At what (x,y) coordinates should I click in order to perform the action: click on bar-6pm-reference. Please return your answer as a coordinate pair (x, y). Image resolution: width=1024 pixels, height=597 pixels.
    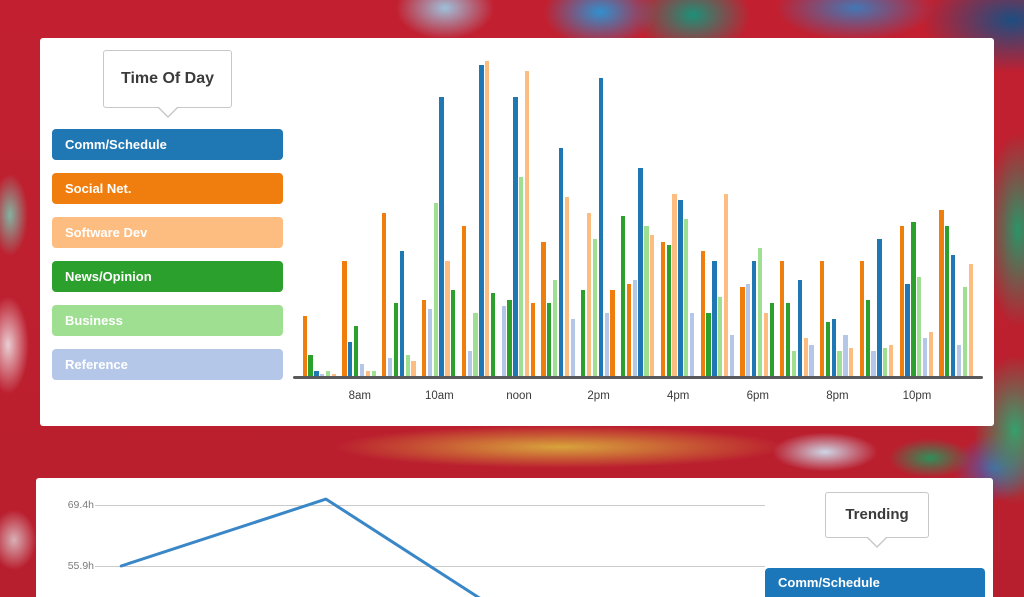
    Looking at the image, I should click on (748, 330).